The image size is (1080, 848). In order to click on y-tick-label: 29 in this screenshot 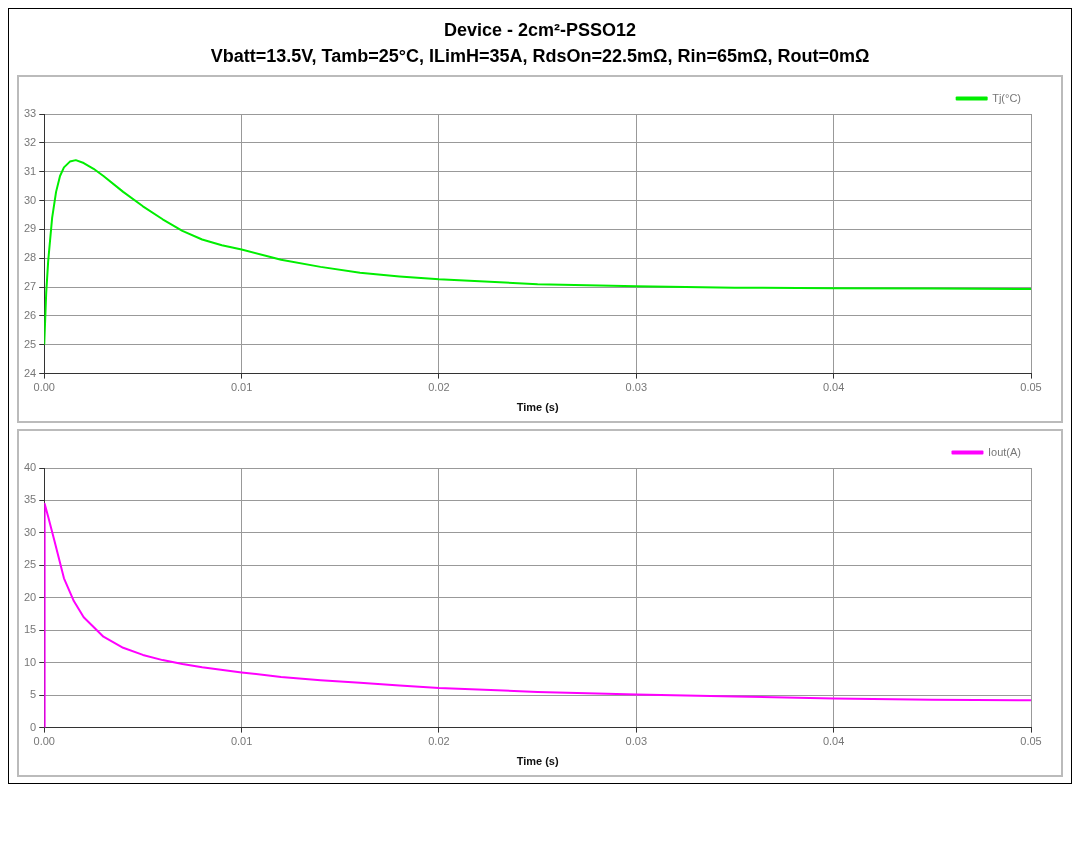, I will do `click(30, 228)`.